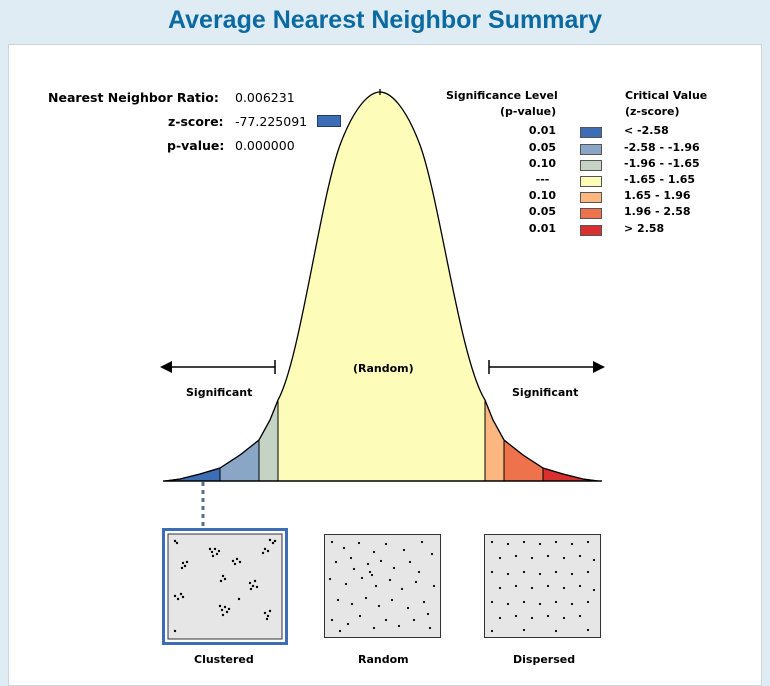  Describe the element at coordinates (382, 586) in the screenshot. I see `random-pattern-box` at that location.